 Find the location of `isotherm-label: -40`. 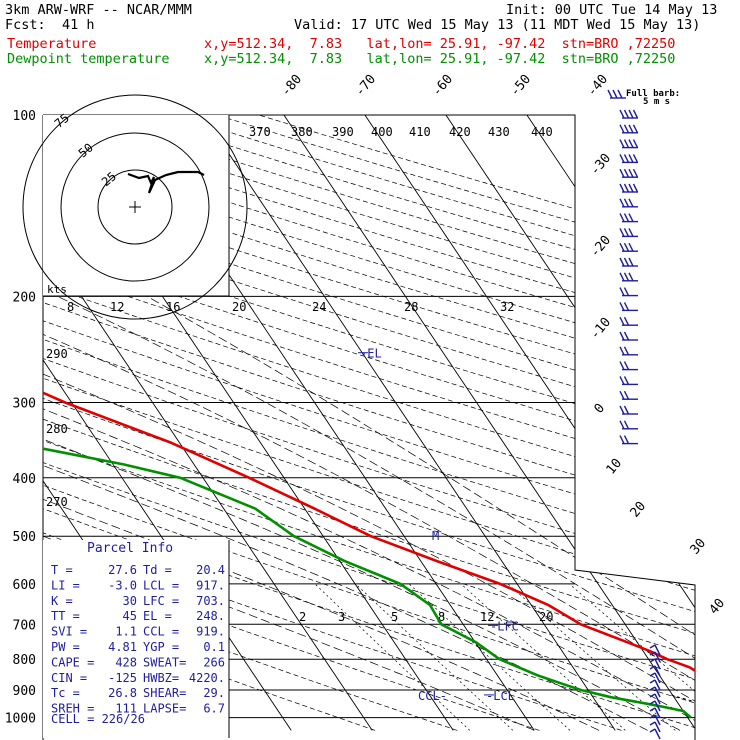

isotherm-label: -40 is located at coordinates (598, 86).